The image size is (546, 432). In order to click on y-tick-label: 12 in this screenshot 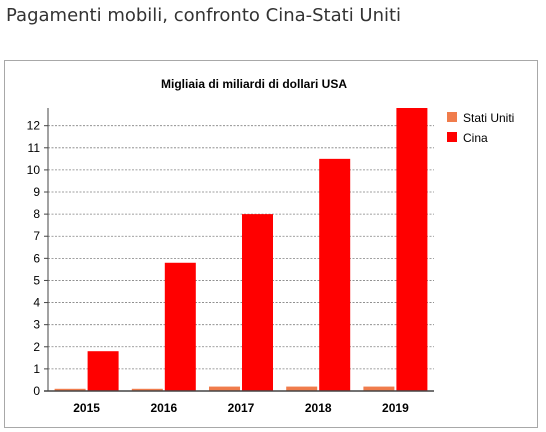, I will do `click(34, 126)`.